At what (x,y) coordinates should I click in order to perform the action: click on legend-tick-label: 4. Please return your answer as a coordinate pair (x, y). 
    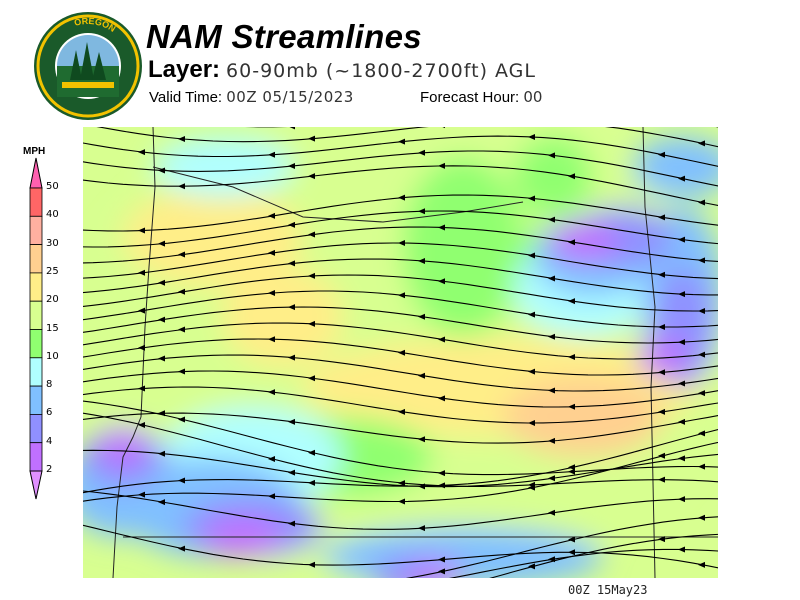
    Looking at the image, I should click on (49, 441).